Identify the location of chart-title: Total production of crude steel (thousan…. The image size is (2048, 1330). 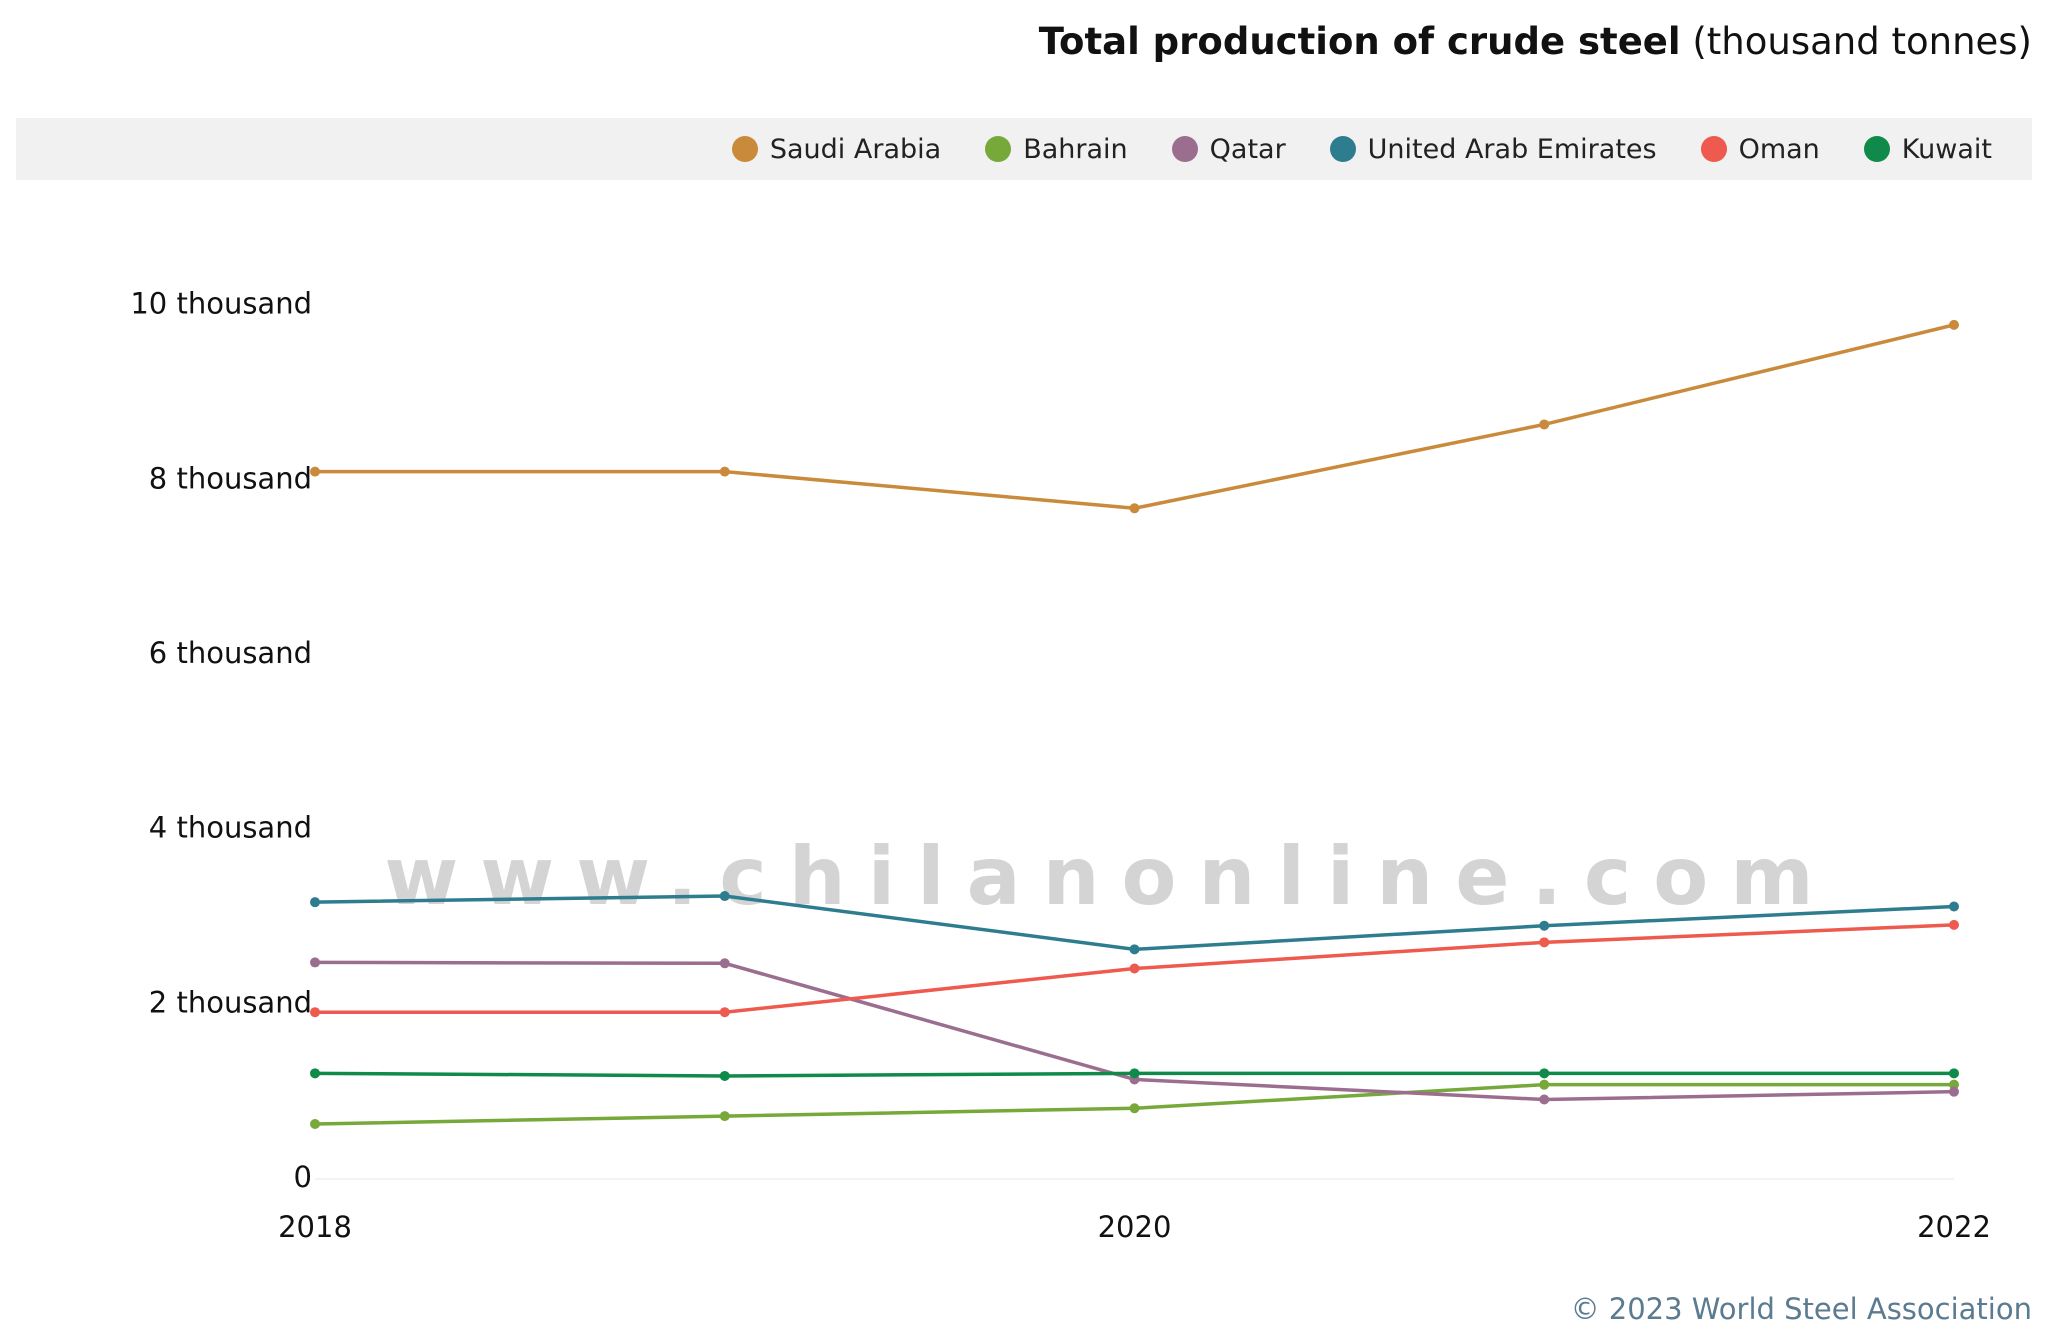
(1535, 41).